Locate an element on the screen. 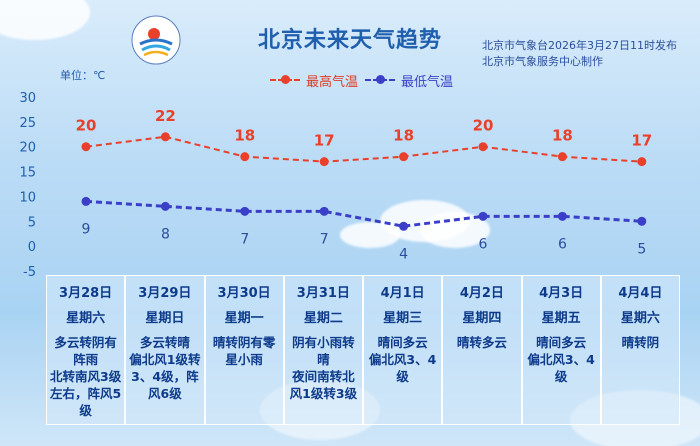  issuer-line-1: 北京市气象台2026年3月27日11时发布 is located at coordinates (579, 45).